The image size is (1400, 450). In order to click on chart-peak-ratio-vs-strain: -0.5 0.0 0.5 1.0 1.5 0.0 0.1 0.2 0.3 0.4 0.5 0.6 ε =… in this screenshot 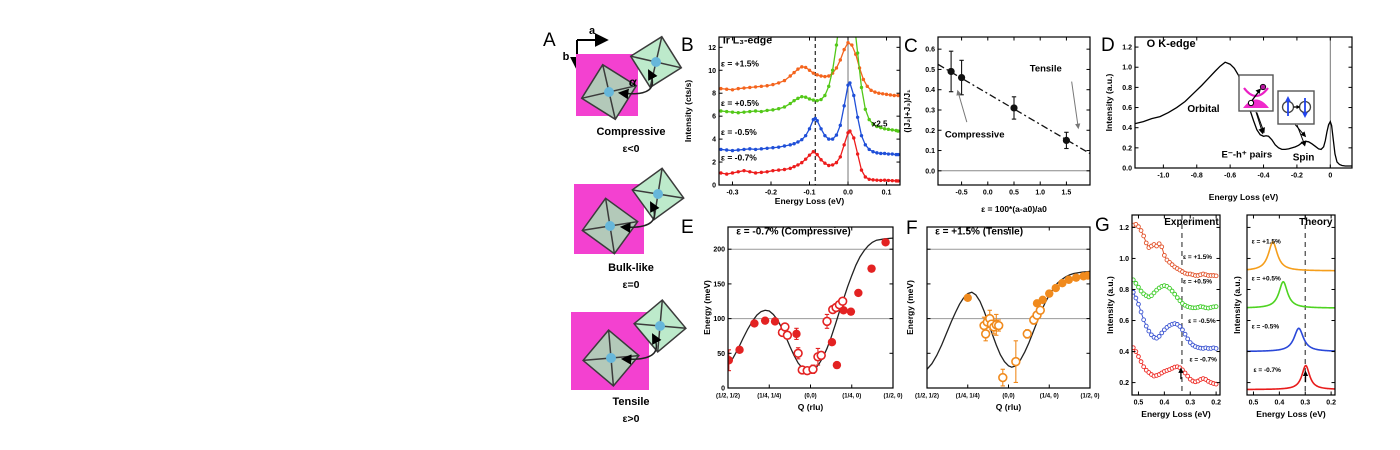, I will do `click(1000, 120)`.